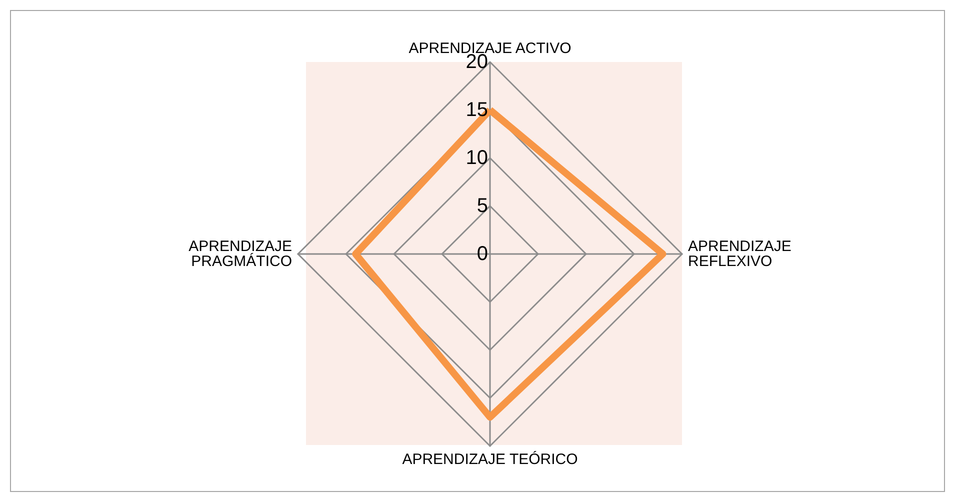 This screenshot has height=493, width=956. I want to click on y-tick-label: 10, so click(477, 158).